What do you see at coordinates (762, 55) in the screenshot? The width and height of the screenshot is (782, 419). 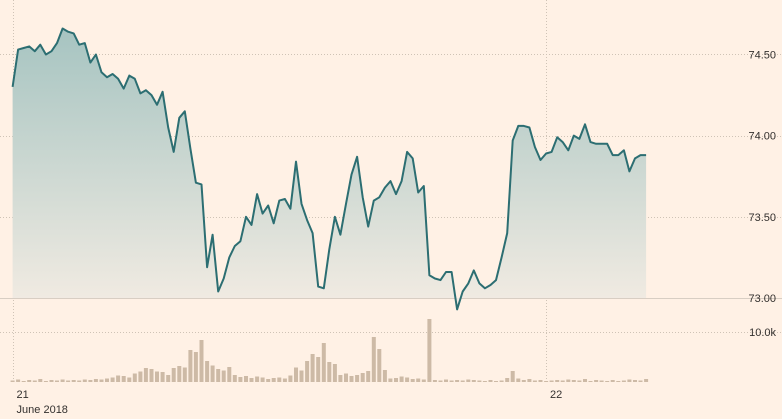 I see `price-tick-label: 74.50` at bounding box center [762, 55].